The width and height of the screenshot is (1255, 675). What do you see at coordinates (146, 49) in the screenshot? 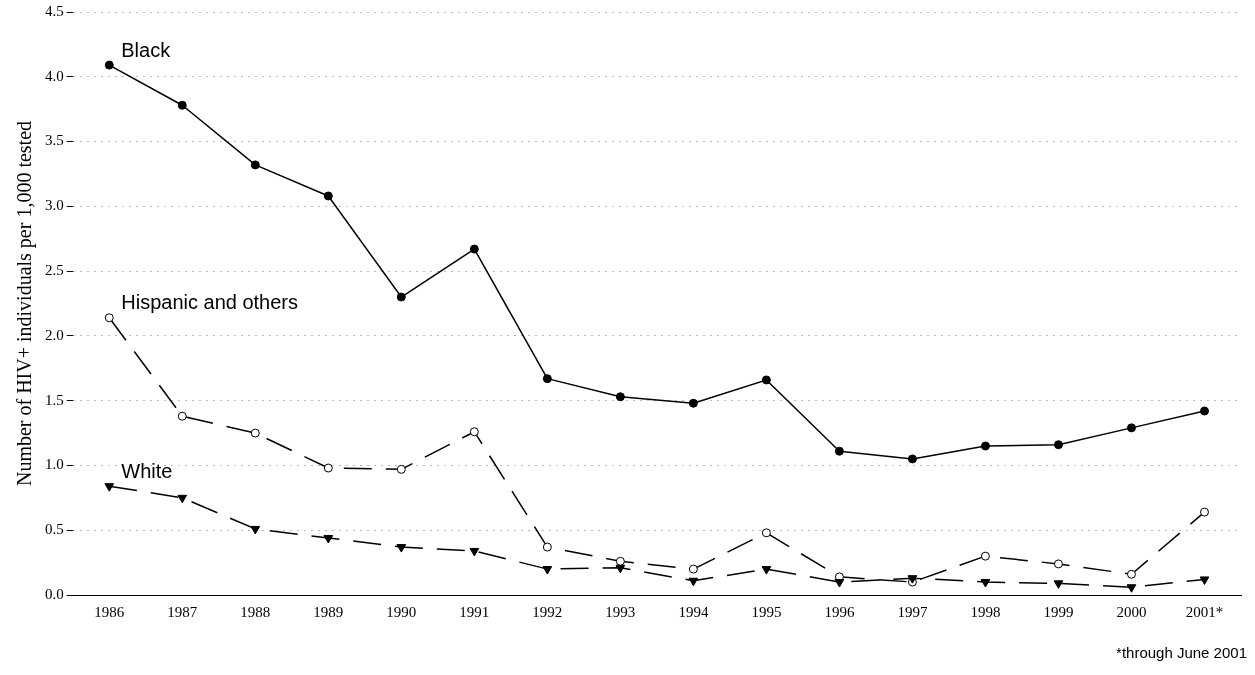
I see `series-label: Black` at bounding box center [146, 49].